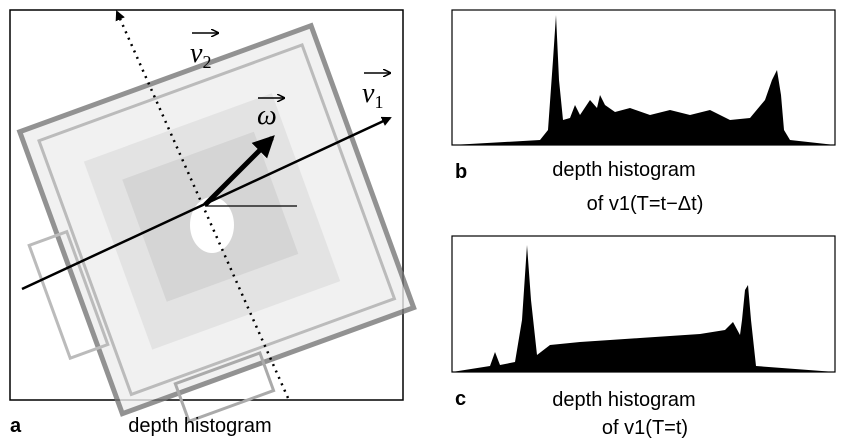  What do you see at coordinates (239, 171) in the screenshot?
I see `axis-omega` at bounding box center [239, 171].